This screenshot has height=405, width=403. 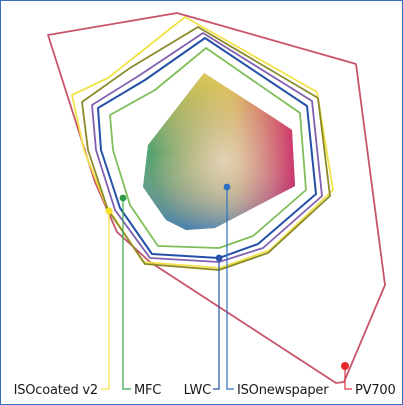 What do you see at coordinates (227, 187) in the screenshot?
I see `isonewspaper-marker` at bounding box center [227, 187].